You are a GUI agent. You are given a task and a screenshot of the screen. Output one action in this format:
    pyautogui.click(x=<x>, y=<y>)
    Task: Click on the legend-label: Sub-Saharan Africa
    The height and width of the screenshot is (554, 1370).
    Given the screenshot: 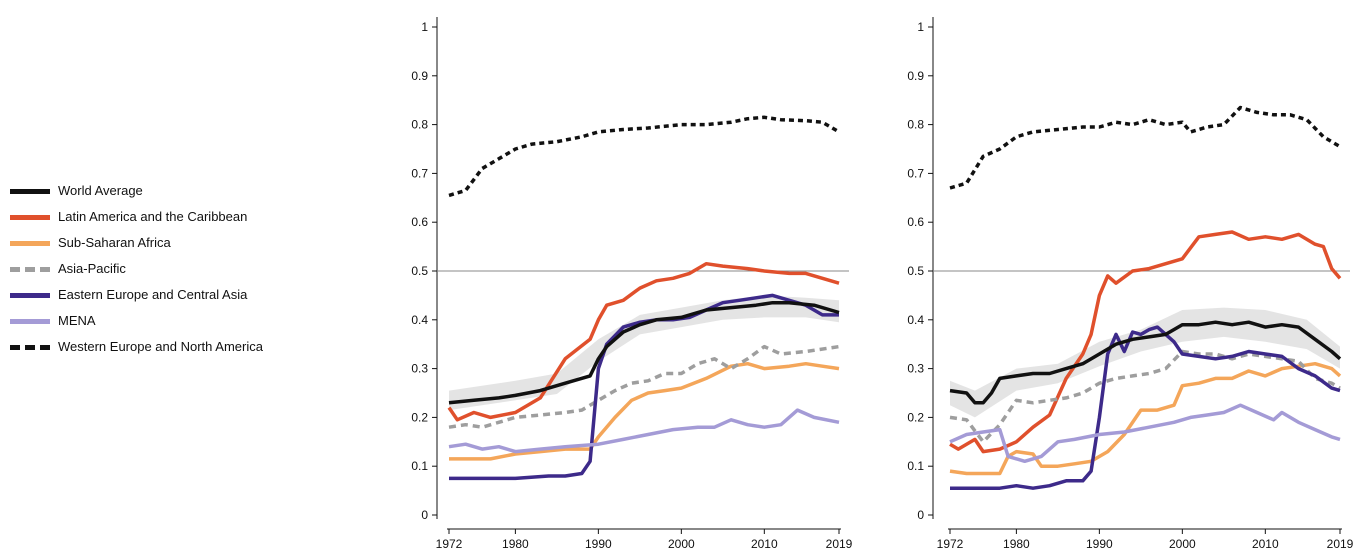 What is the action you would take?
    pyautogui.click(x=114, y=242)
    